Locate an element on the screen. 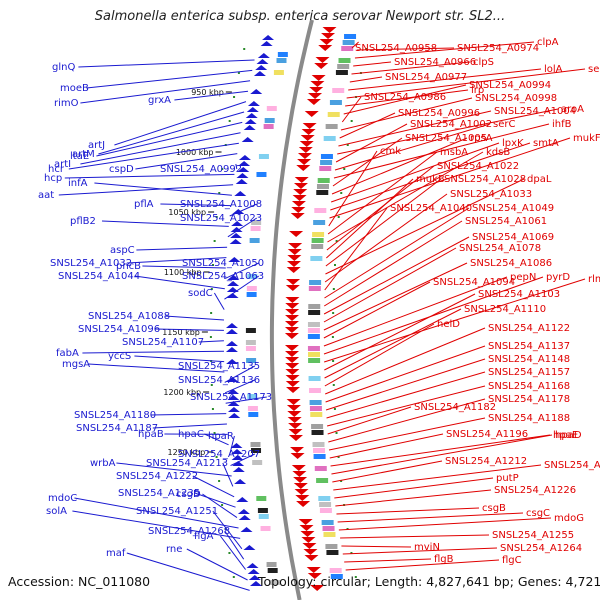 The image size is (600, 600). gene-label-left: SNSL254_A1187 is located at coordinates (117, 428).